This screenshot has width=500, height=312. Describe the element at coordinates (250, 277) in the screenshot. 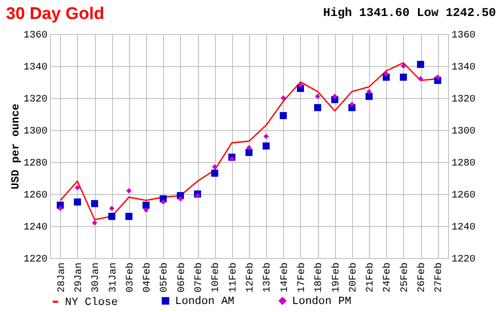

I see `x-tick-label: 12Feb` at that location.